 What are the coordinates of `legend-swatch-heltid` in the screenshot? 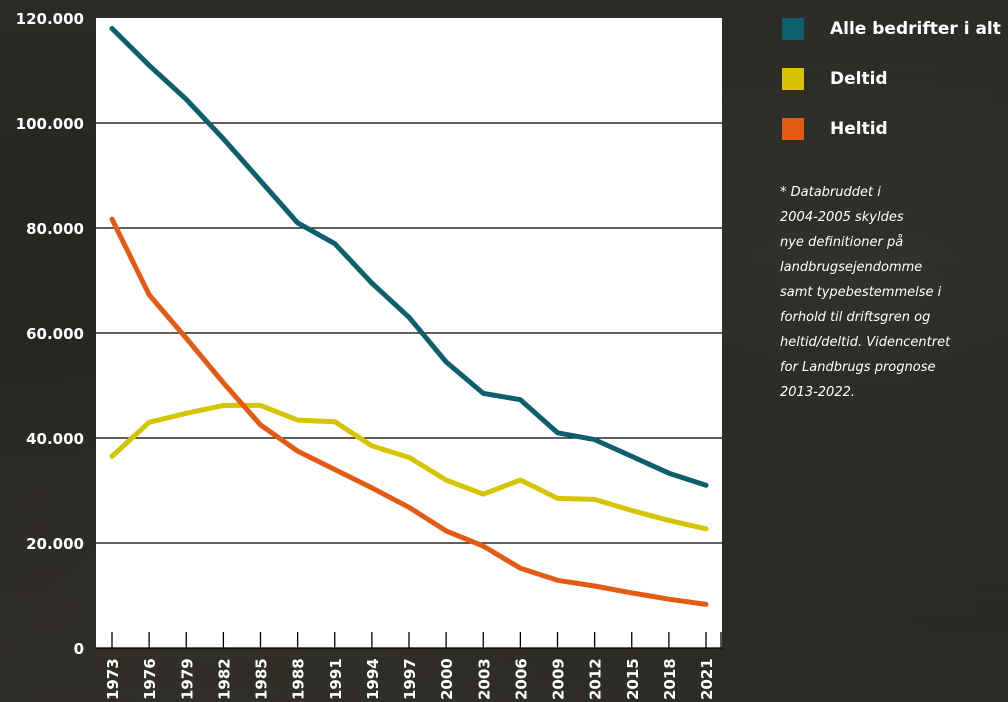 It's located at (793, 129).